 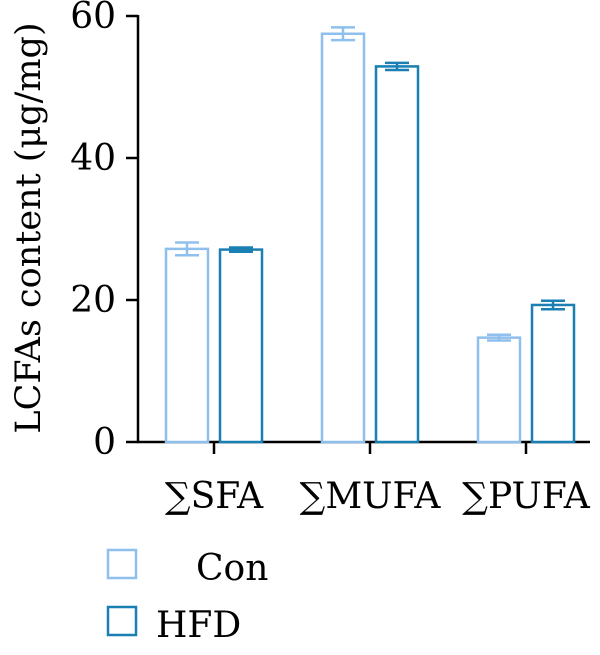 I want to click on y-tick-label: 40, so click(x=93, y=158).